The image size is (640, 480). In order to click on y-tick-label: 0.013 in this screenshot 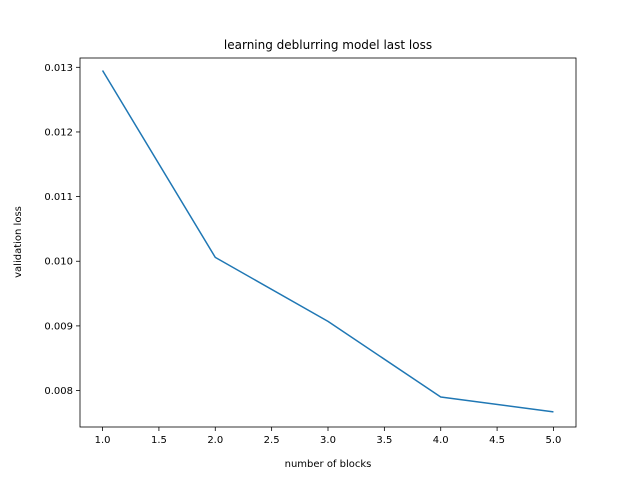, I will do `click(58, 68)`.